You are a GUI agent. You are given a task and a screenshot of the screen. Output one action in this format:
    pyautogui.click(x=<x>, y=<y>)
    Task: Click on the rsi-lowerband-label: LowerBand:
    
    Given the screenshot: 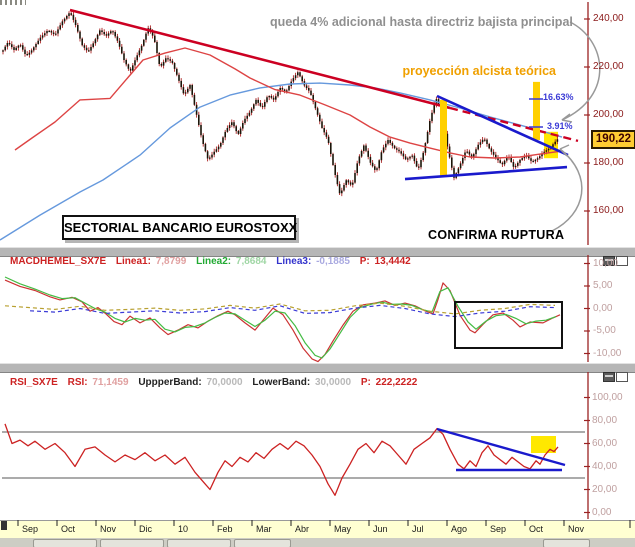 What is the action you would take?
    pyautogui.click(x=281, y=382)
    